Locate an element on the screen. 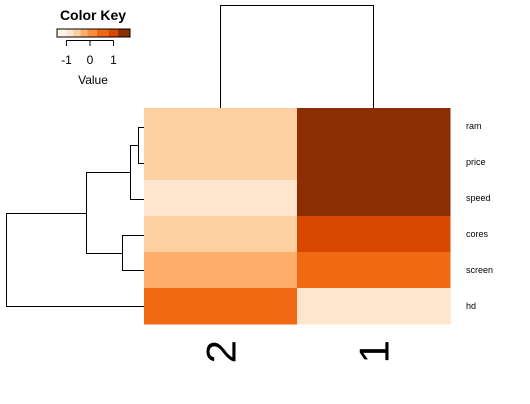  row-label-cores: cores is located at coordinates (477, 234).